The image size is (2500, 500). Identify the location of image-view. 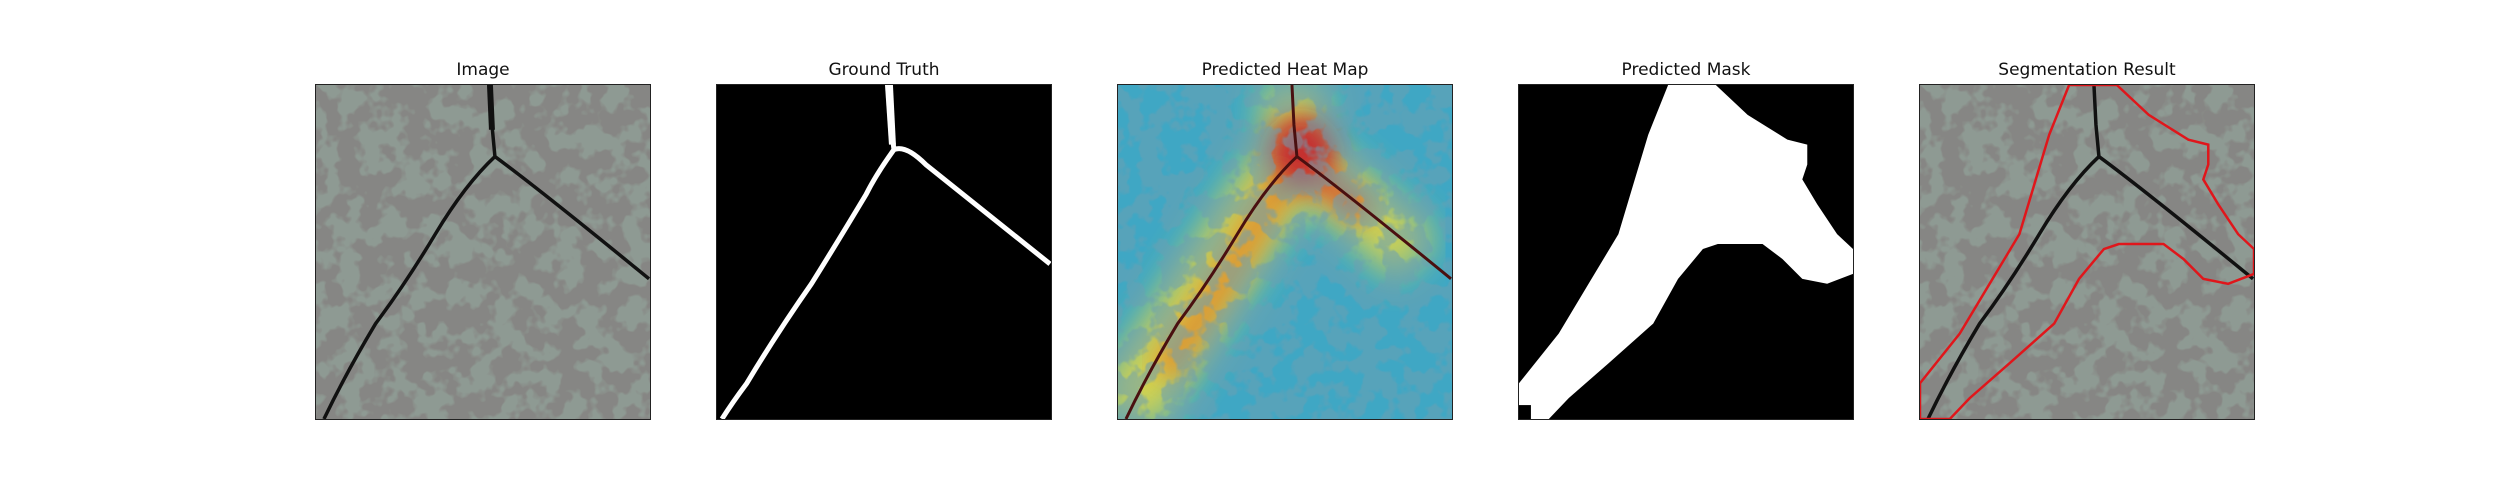
(483, 252).